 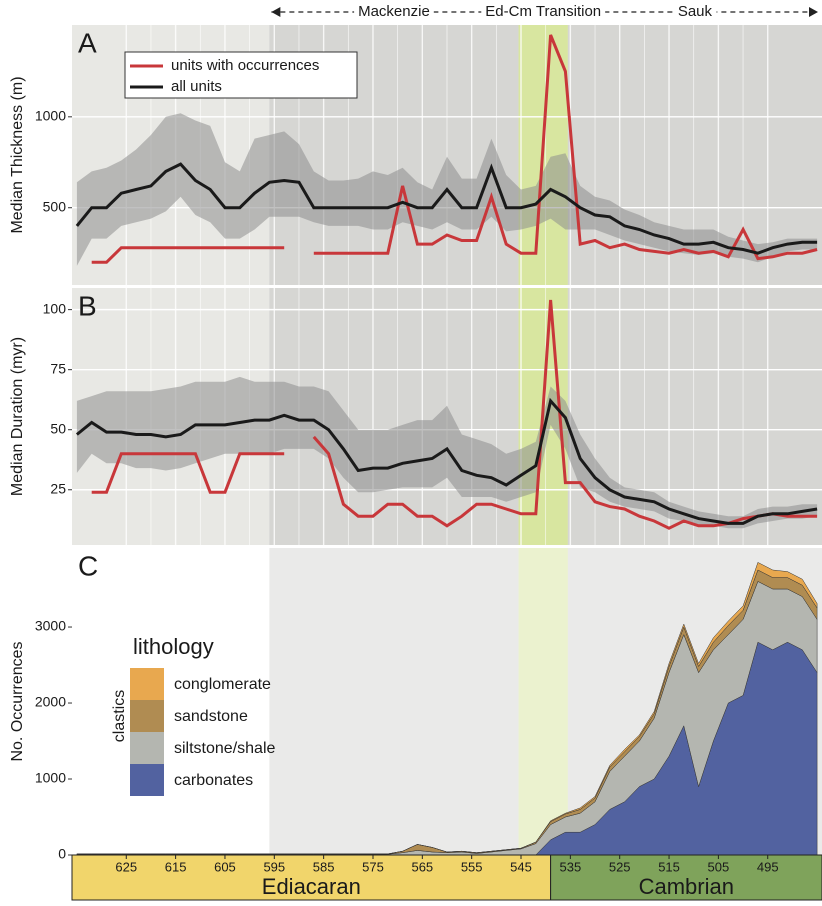 I want to click on panel-label: A, so click(x=87, y=42).